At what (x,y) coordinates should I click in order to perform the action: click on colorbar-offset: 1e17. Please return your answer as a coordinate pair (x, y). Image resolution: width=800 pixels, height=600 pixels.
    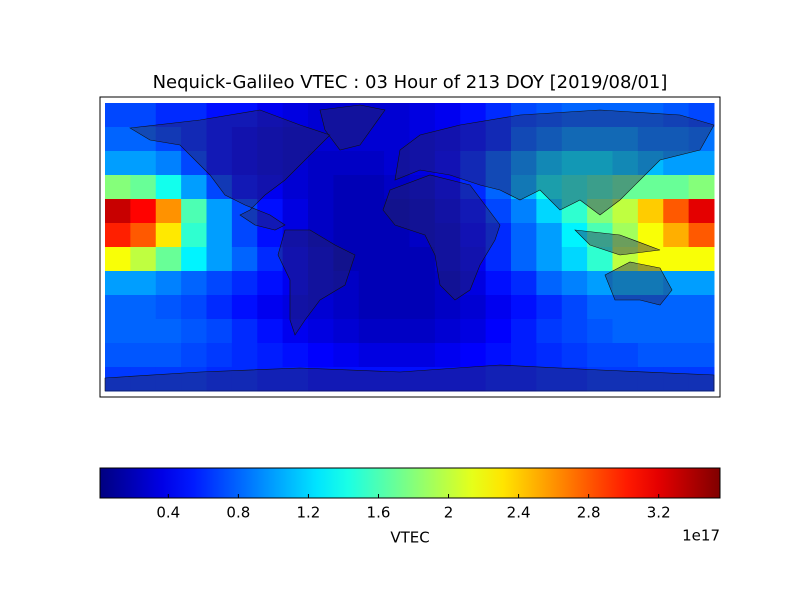
    Looking at the image, I should click on (701, 536).